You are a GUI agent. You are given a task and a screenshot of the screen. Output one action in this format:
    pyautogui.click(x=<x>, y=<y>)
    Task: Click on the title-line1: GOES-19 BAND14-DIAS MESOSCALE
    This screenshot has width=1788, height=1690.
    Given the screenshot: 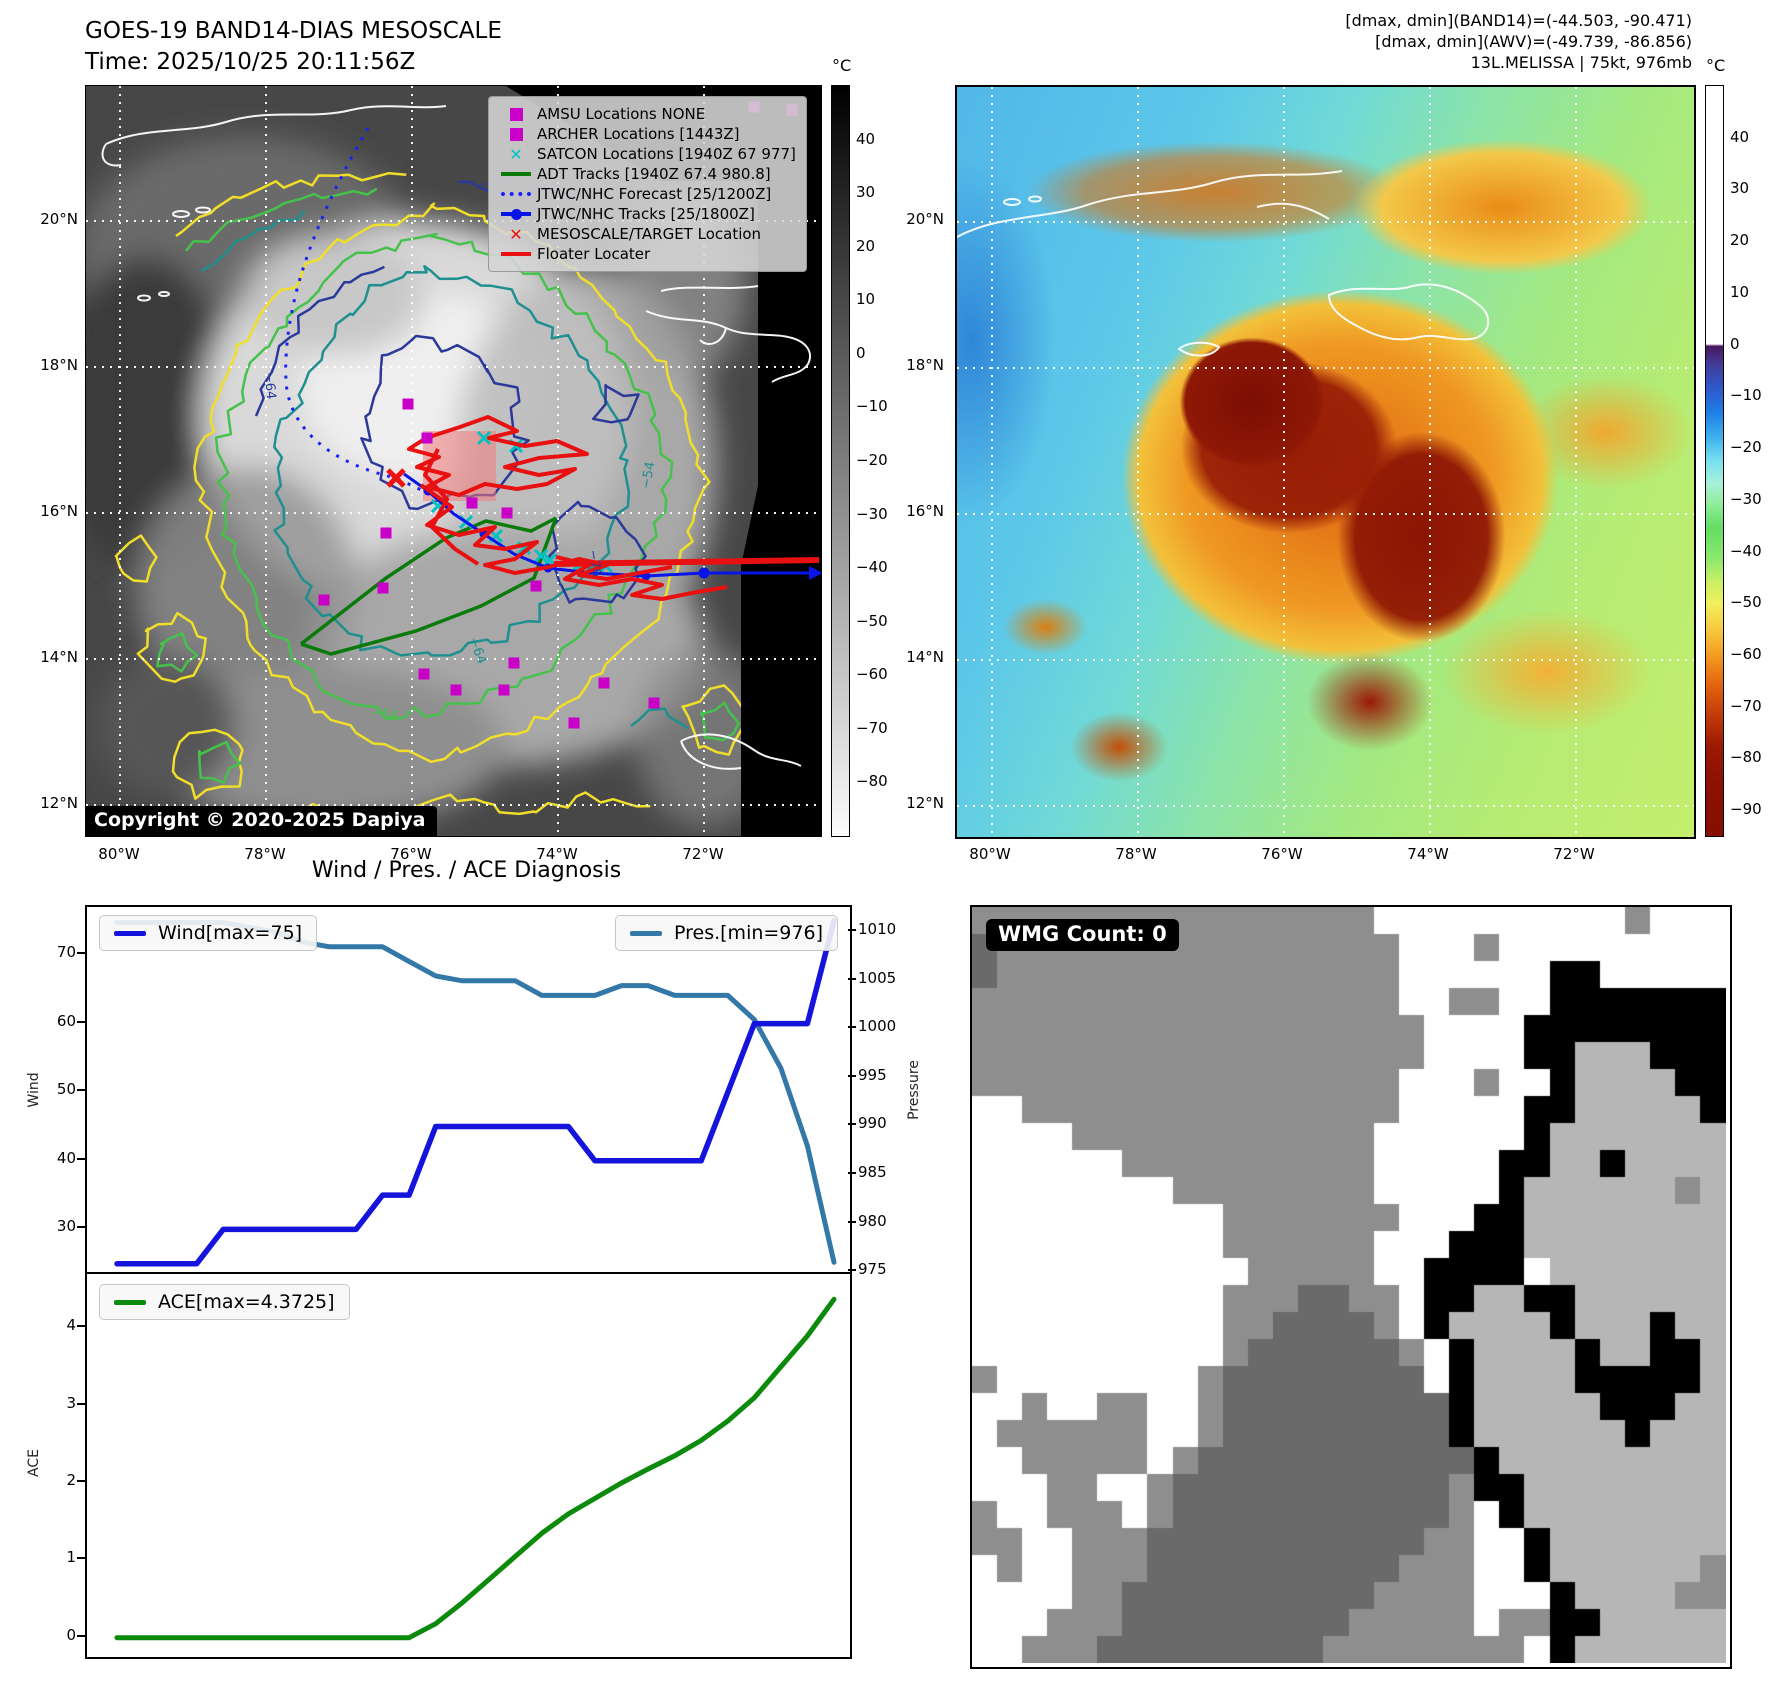 What is the action you would take?
    pyautogui.click(x=293, y=31)
    